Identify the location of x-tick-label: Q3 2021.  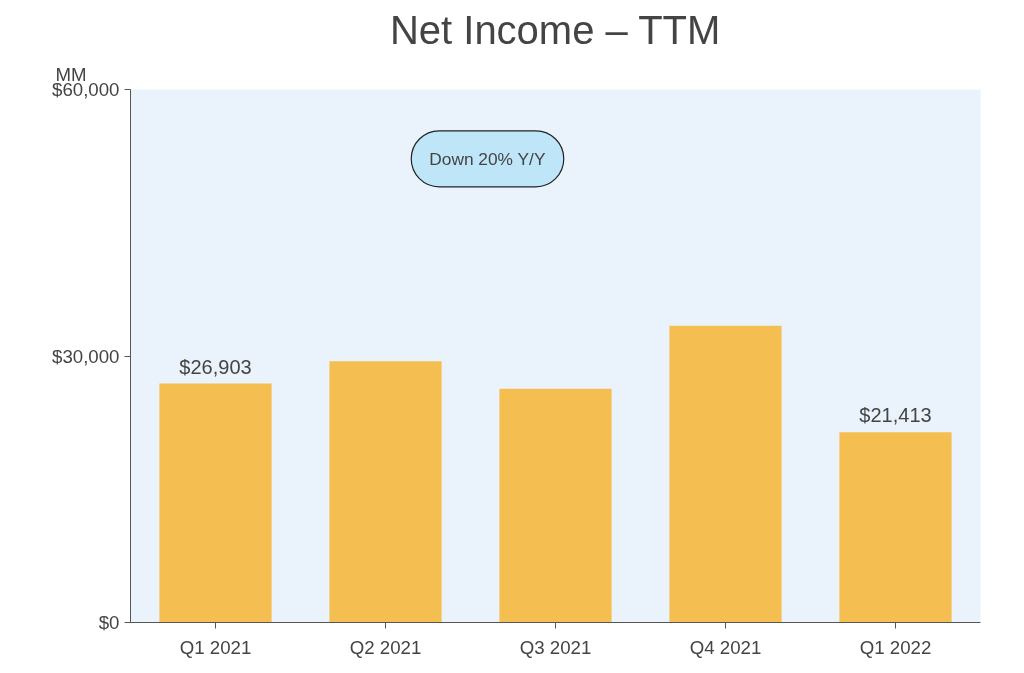
(555, 647).